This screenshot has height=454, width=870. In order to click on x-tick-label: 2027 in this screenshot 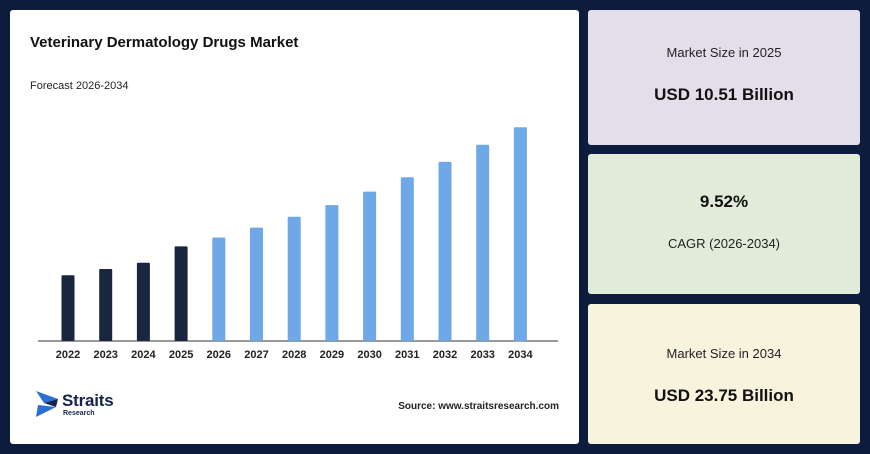, I will do `click(256, 355)`.